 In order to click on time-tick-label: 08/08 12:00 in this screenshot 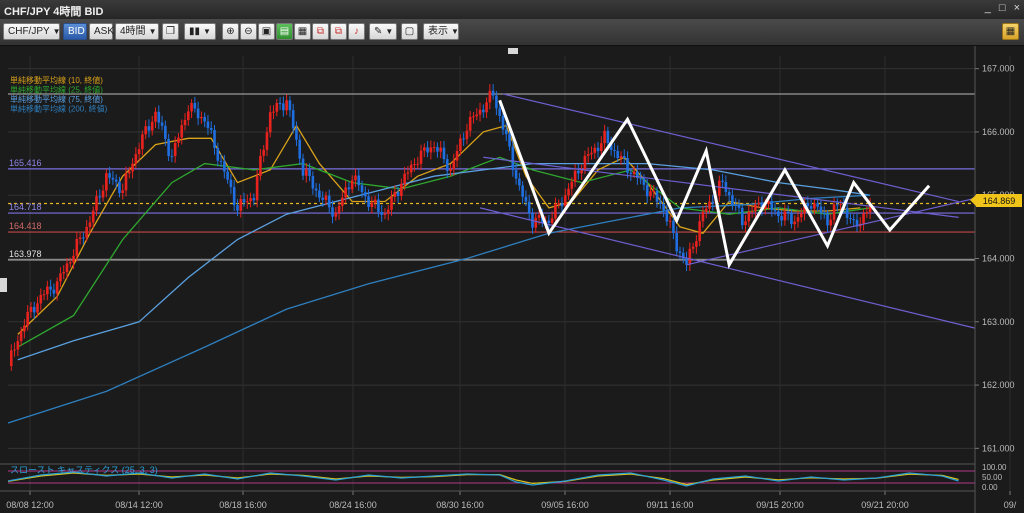, I will do `click(30, 505)`.